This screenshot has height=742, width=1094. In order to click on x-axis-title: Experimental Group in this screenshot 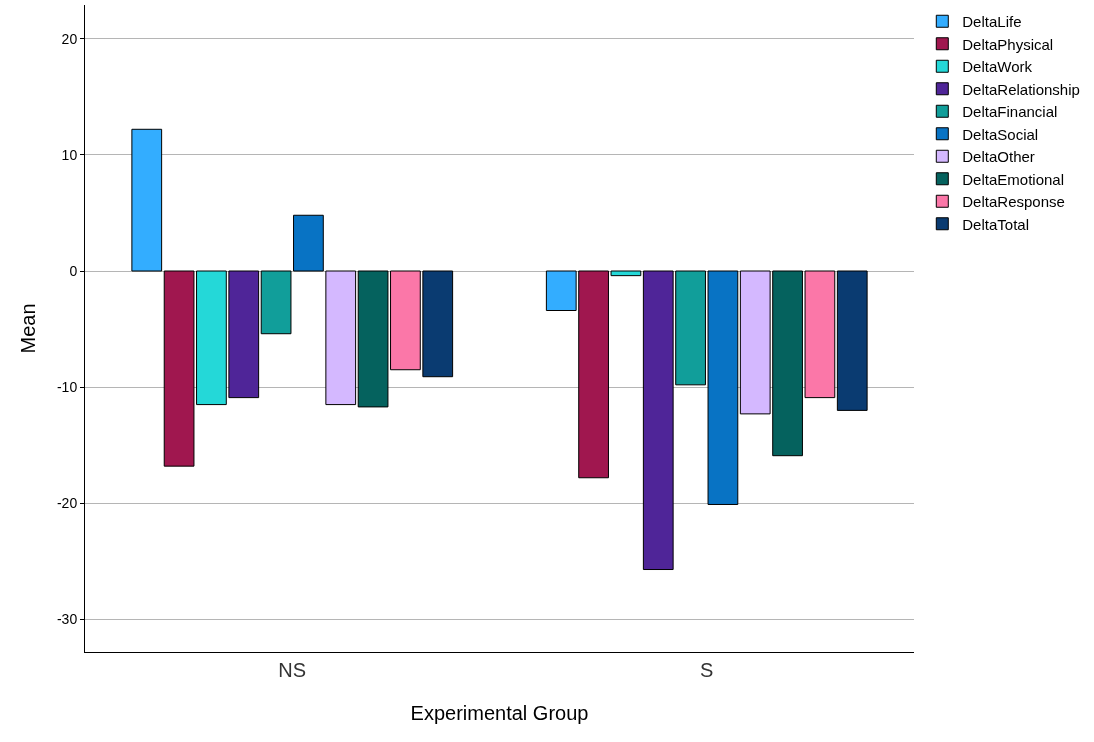, I will do `click(499, 712)`.